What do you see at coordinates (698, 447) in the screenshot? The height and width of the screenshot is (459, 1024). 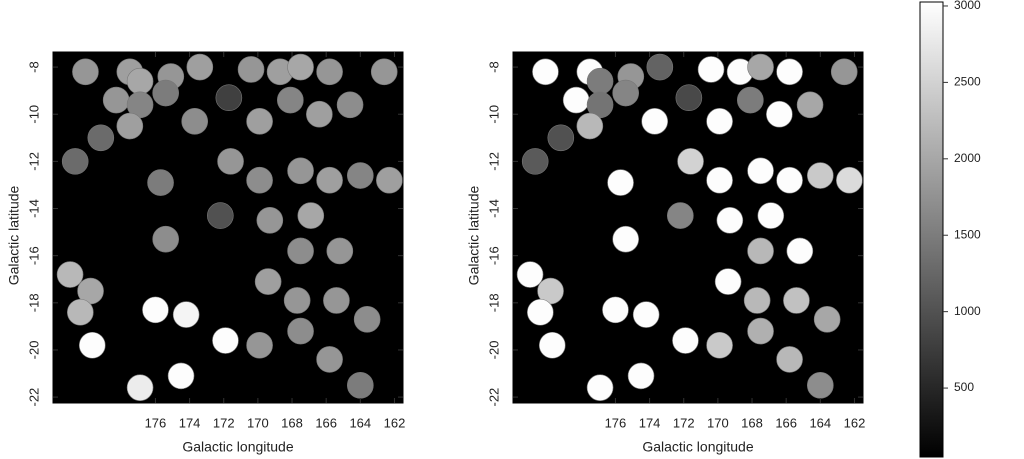 I see `x-axis-label: Galactic longitude` at bounding box center [698, 447].